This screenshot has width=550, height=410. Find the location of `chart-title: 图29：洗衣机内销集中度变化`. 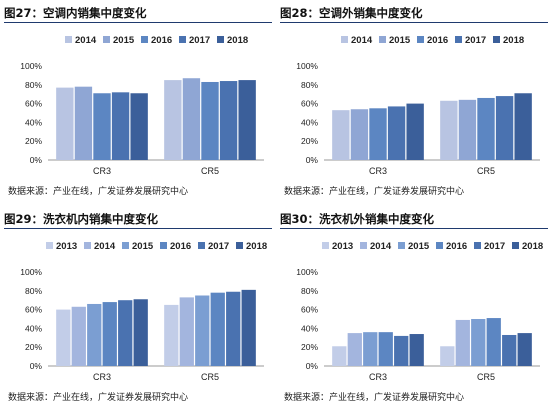

chart-title: 图29：洗衣机内销集中度变化 is located at coordinates (138, 219).